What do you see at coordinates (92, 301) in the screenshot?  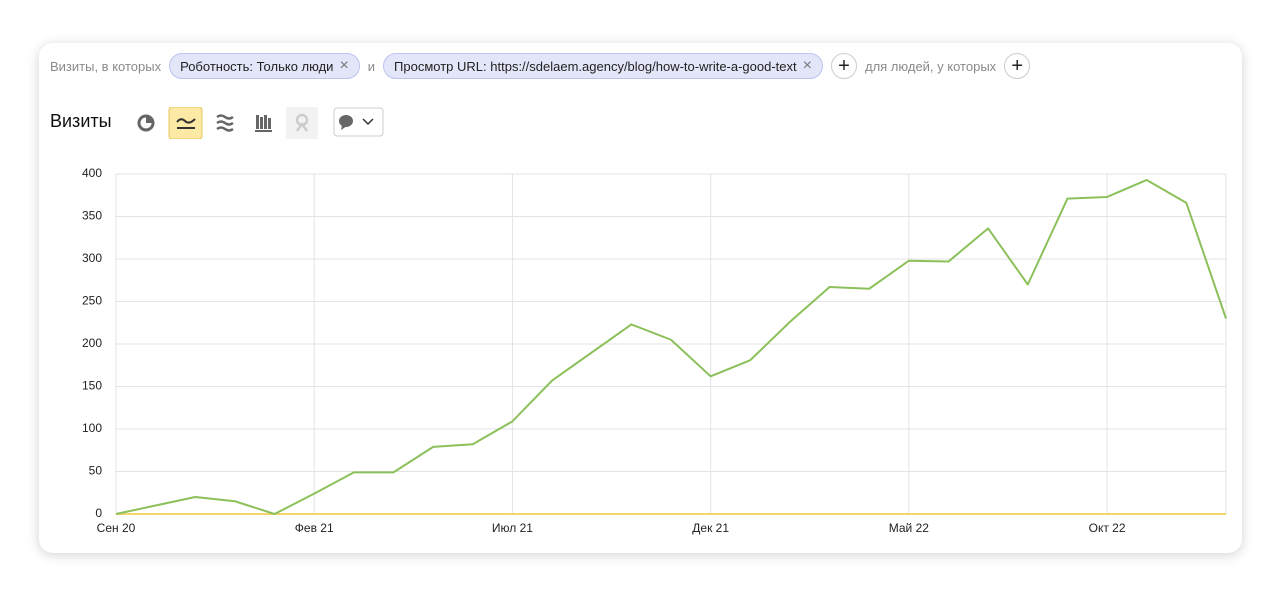 I see `y-tick-label: 250` at bounding box center [92, 301].